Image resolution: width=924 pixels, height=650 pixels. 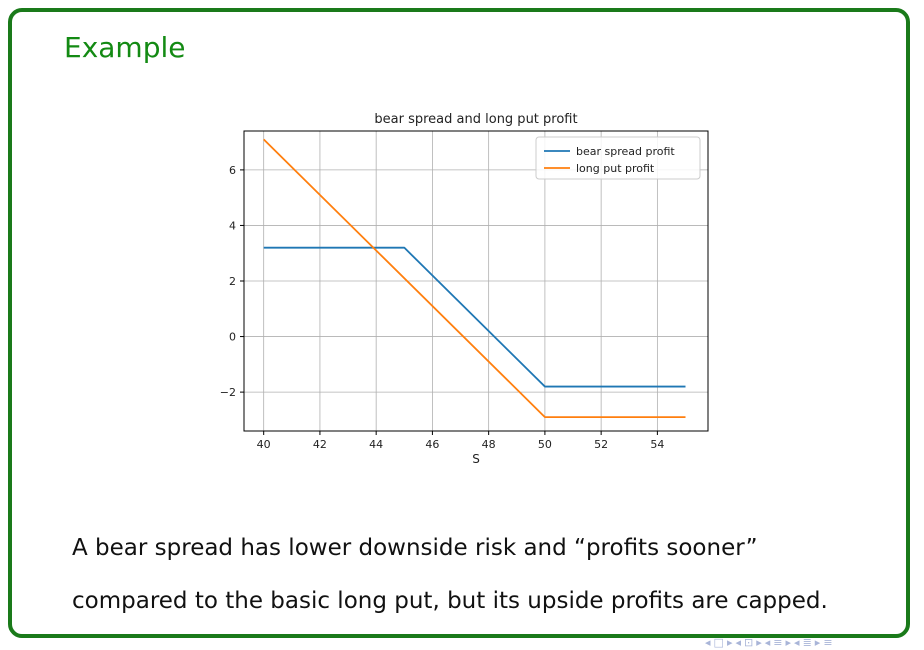 I want to click on x-axis-label: S, so click(x=476, y=459).